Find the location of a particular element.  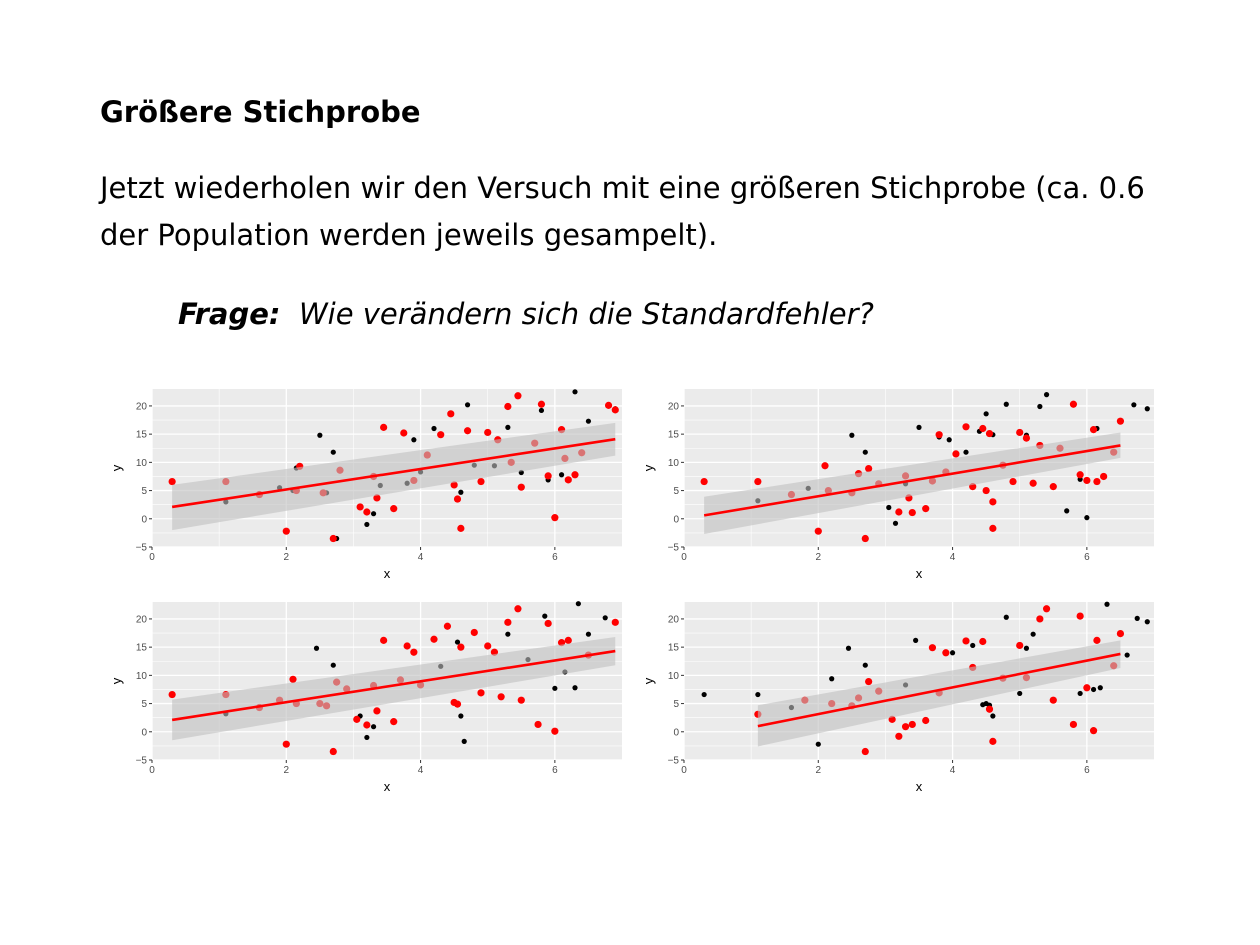

y-tick-label: −5 is located at coordinates (142, 761).